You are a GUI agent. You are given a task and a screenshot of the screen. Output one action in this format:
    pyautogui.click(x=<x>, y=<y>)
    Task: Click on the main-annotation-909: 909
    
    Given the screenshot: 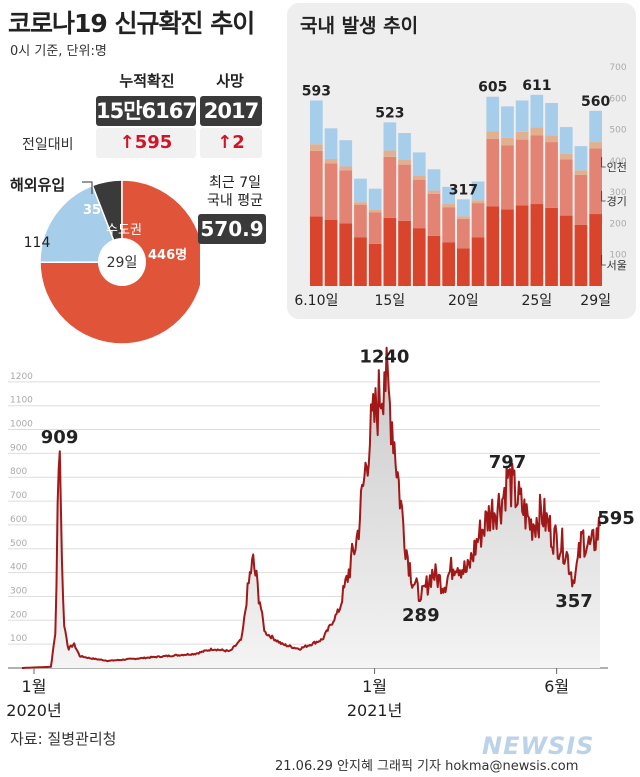 What is the action you would take?
    pyautogui.click(x=60, y=437)
    